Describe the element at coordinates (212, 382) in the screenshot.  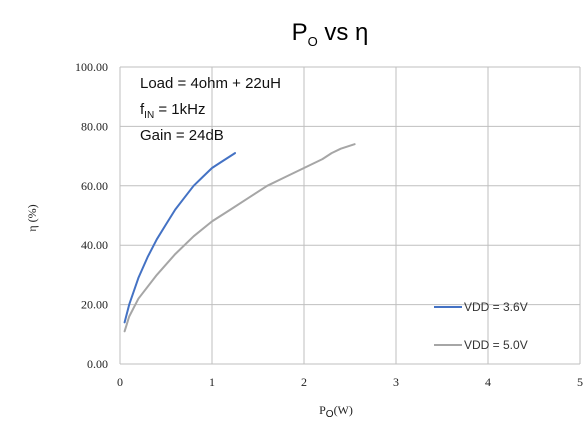
I see `x-tick-label: 1` at that location.